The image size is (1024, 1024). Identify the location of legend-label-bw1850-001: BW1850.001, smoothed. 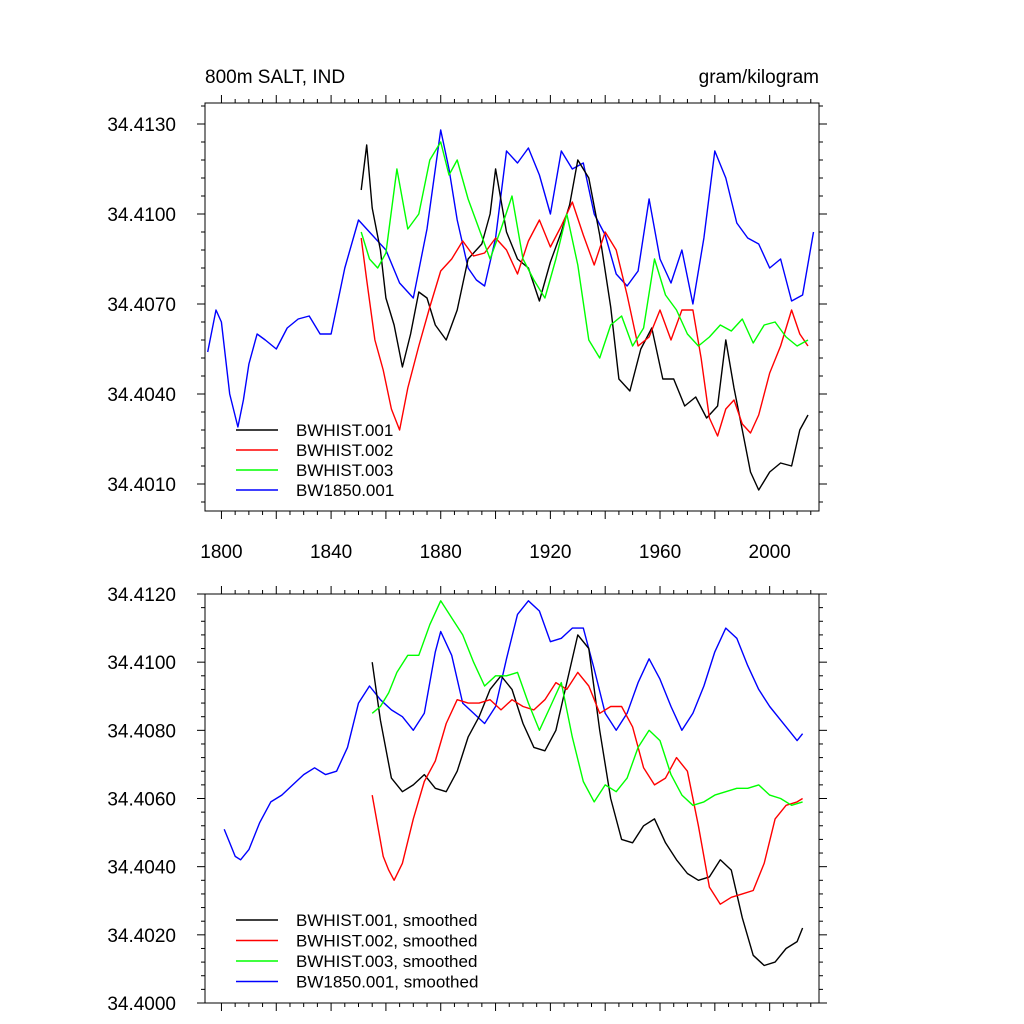
(387, 982).